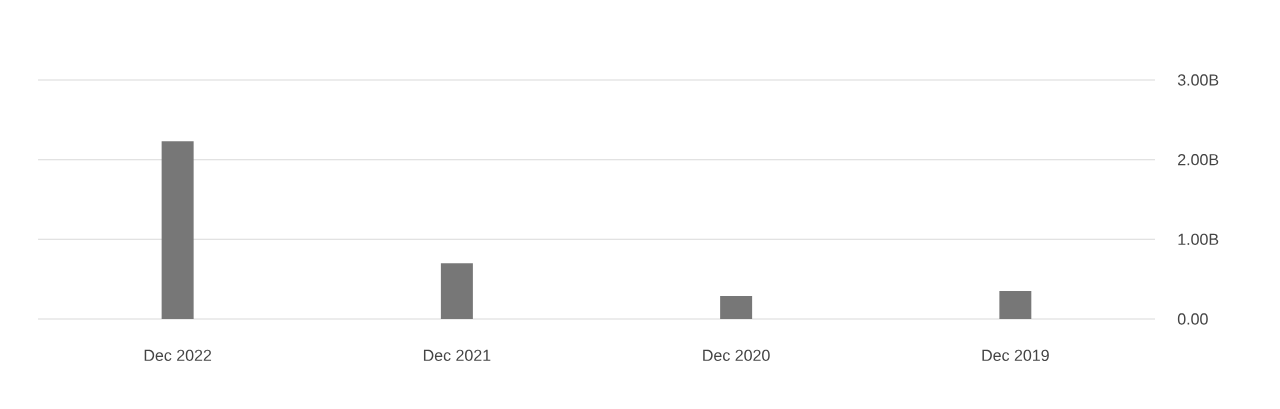  I want to click on y-tick-label: 3.00B, so click(1198, 80).